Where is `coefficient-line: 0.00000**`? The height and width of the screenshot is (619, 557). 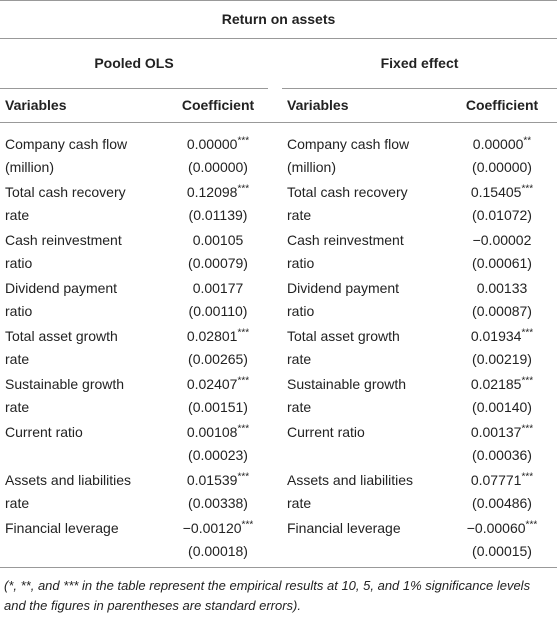
coefficient-line: 0.00000** is located at coordinates (502, 144).